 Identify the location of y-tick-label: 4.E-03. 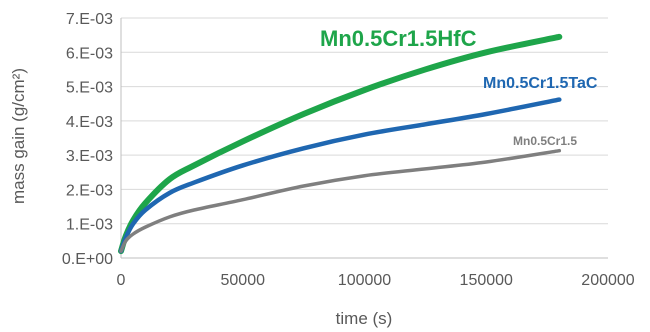
(89, 122).